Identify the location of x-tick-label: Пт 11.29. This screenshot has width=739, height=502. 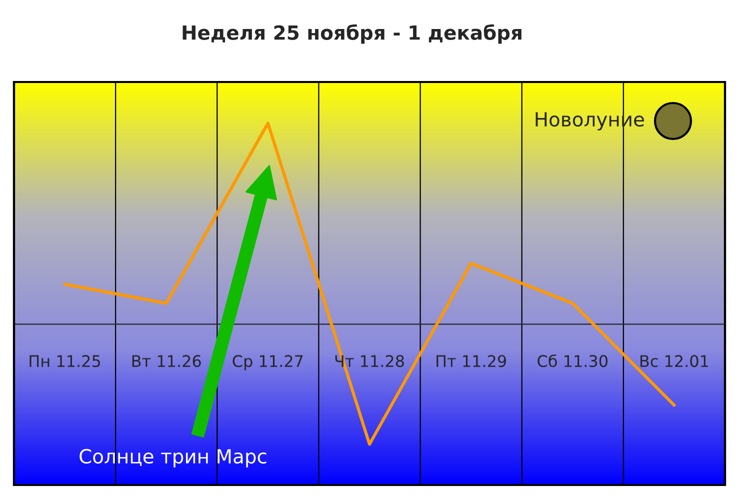
(471, 361).